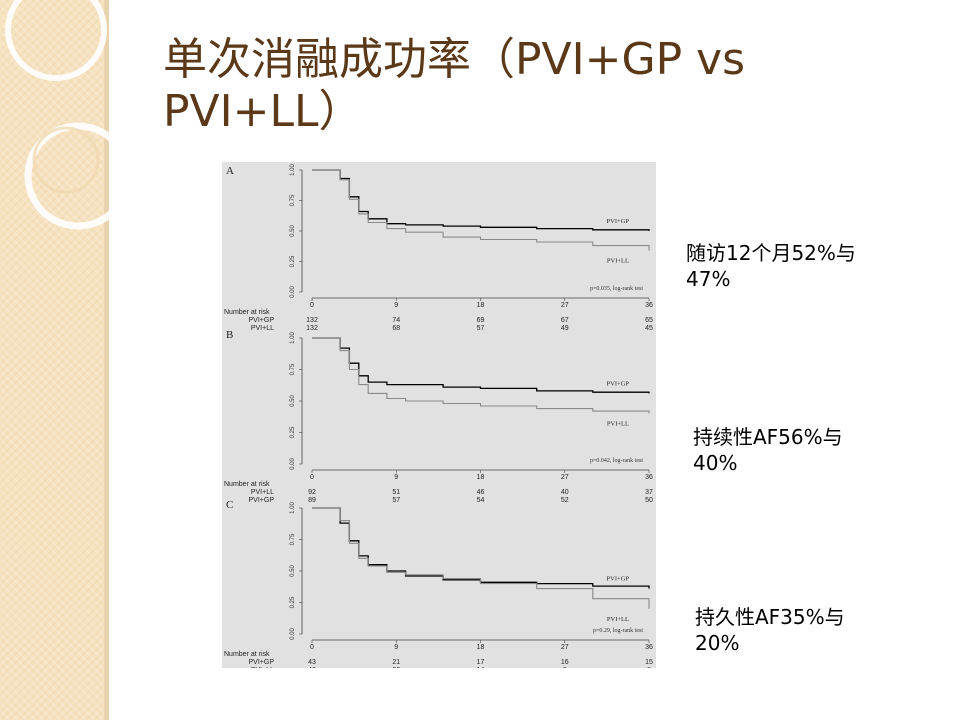 This screenshot has height=720, width=960. What do you see at coordinates (247, 484) in the screenshot?
I see `risk-header-b: Number at risk` at bounding box center [247, 484].